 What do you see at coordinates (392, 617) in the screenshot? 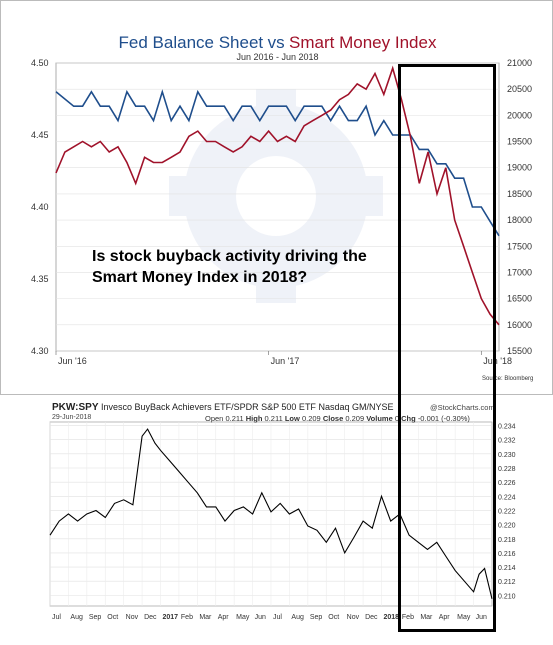
I see `bottom-x-tick-label: 2018` at bounding box center [392, 617].